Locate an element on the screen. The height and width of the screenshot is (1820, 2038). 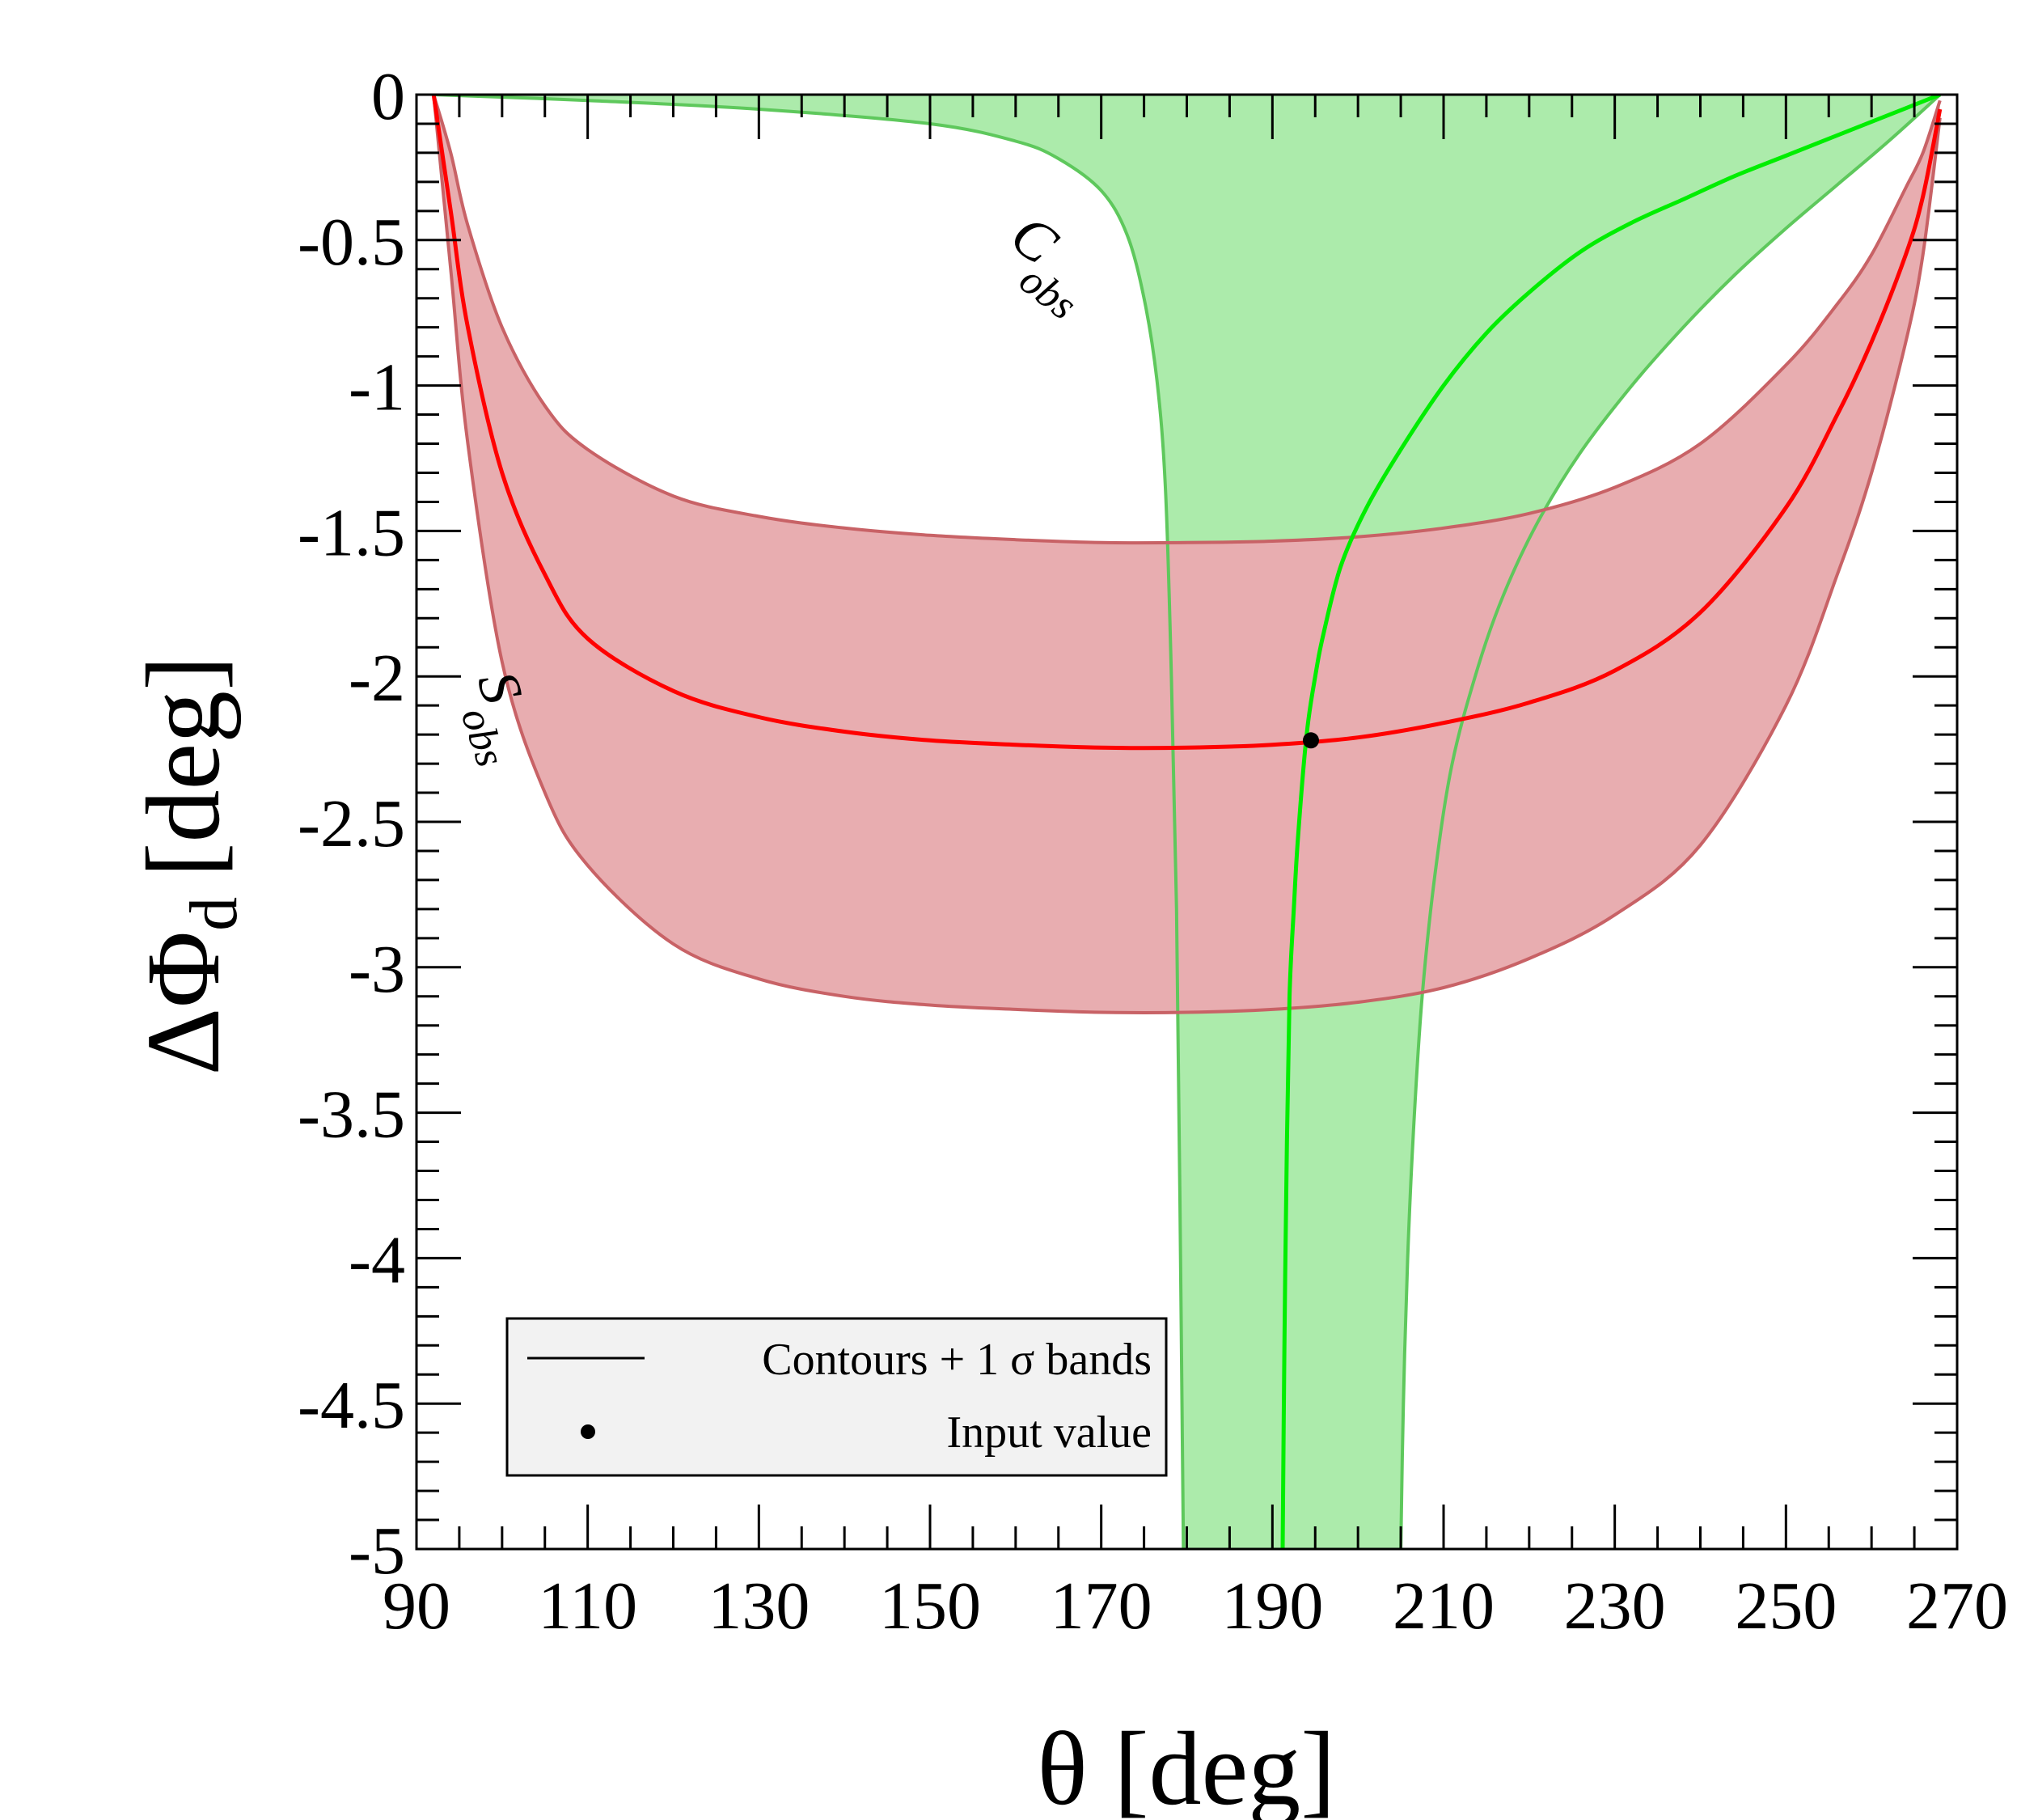
y-tick-label: -4 is located at coordinates (377, 1259).